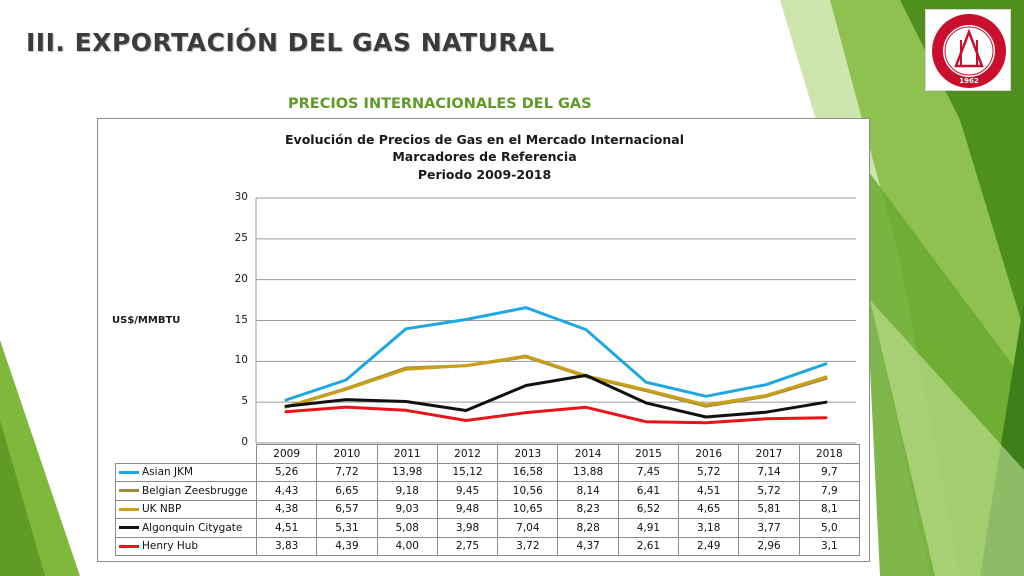 The width and height of the screenshot is (1024, 576). I want to click on data-value-cell: 4,91, so click(648, 528).